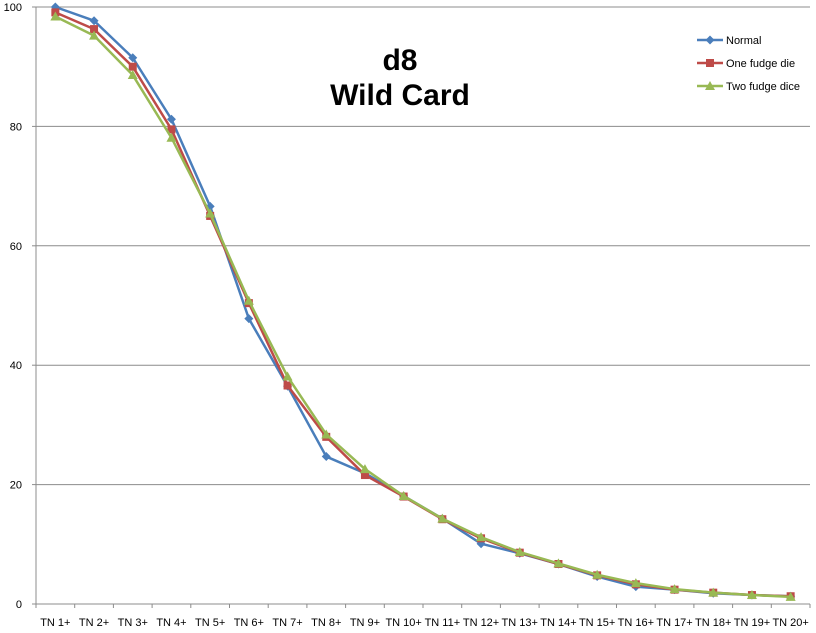 This screenshot has width=816, height=633. I want to click on x-tick-label-7: TN 8+, so click(326, 623).